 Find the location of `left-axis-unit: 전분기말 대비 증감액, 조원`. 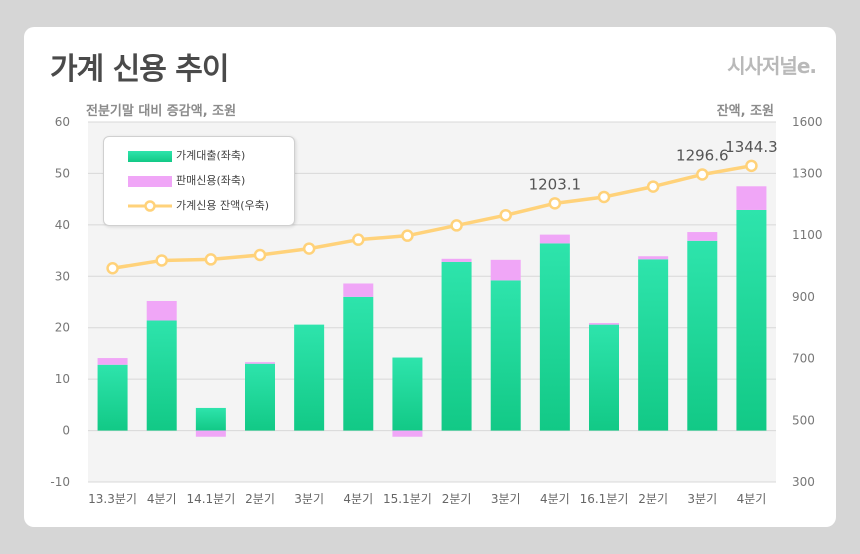

left-axis-unit: 전분기말 대비 증감액, 조원 is located at coordinates (161, 111).